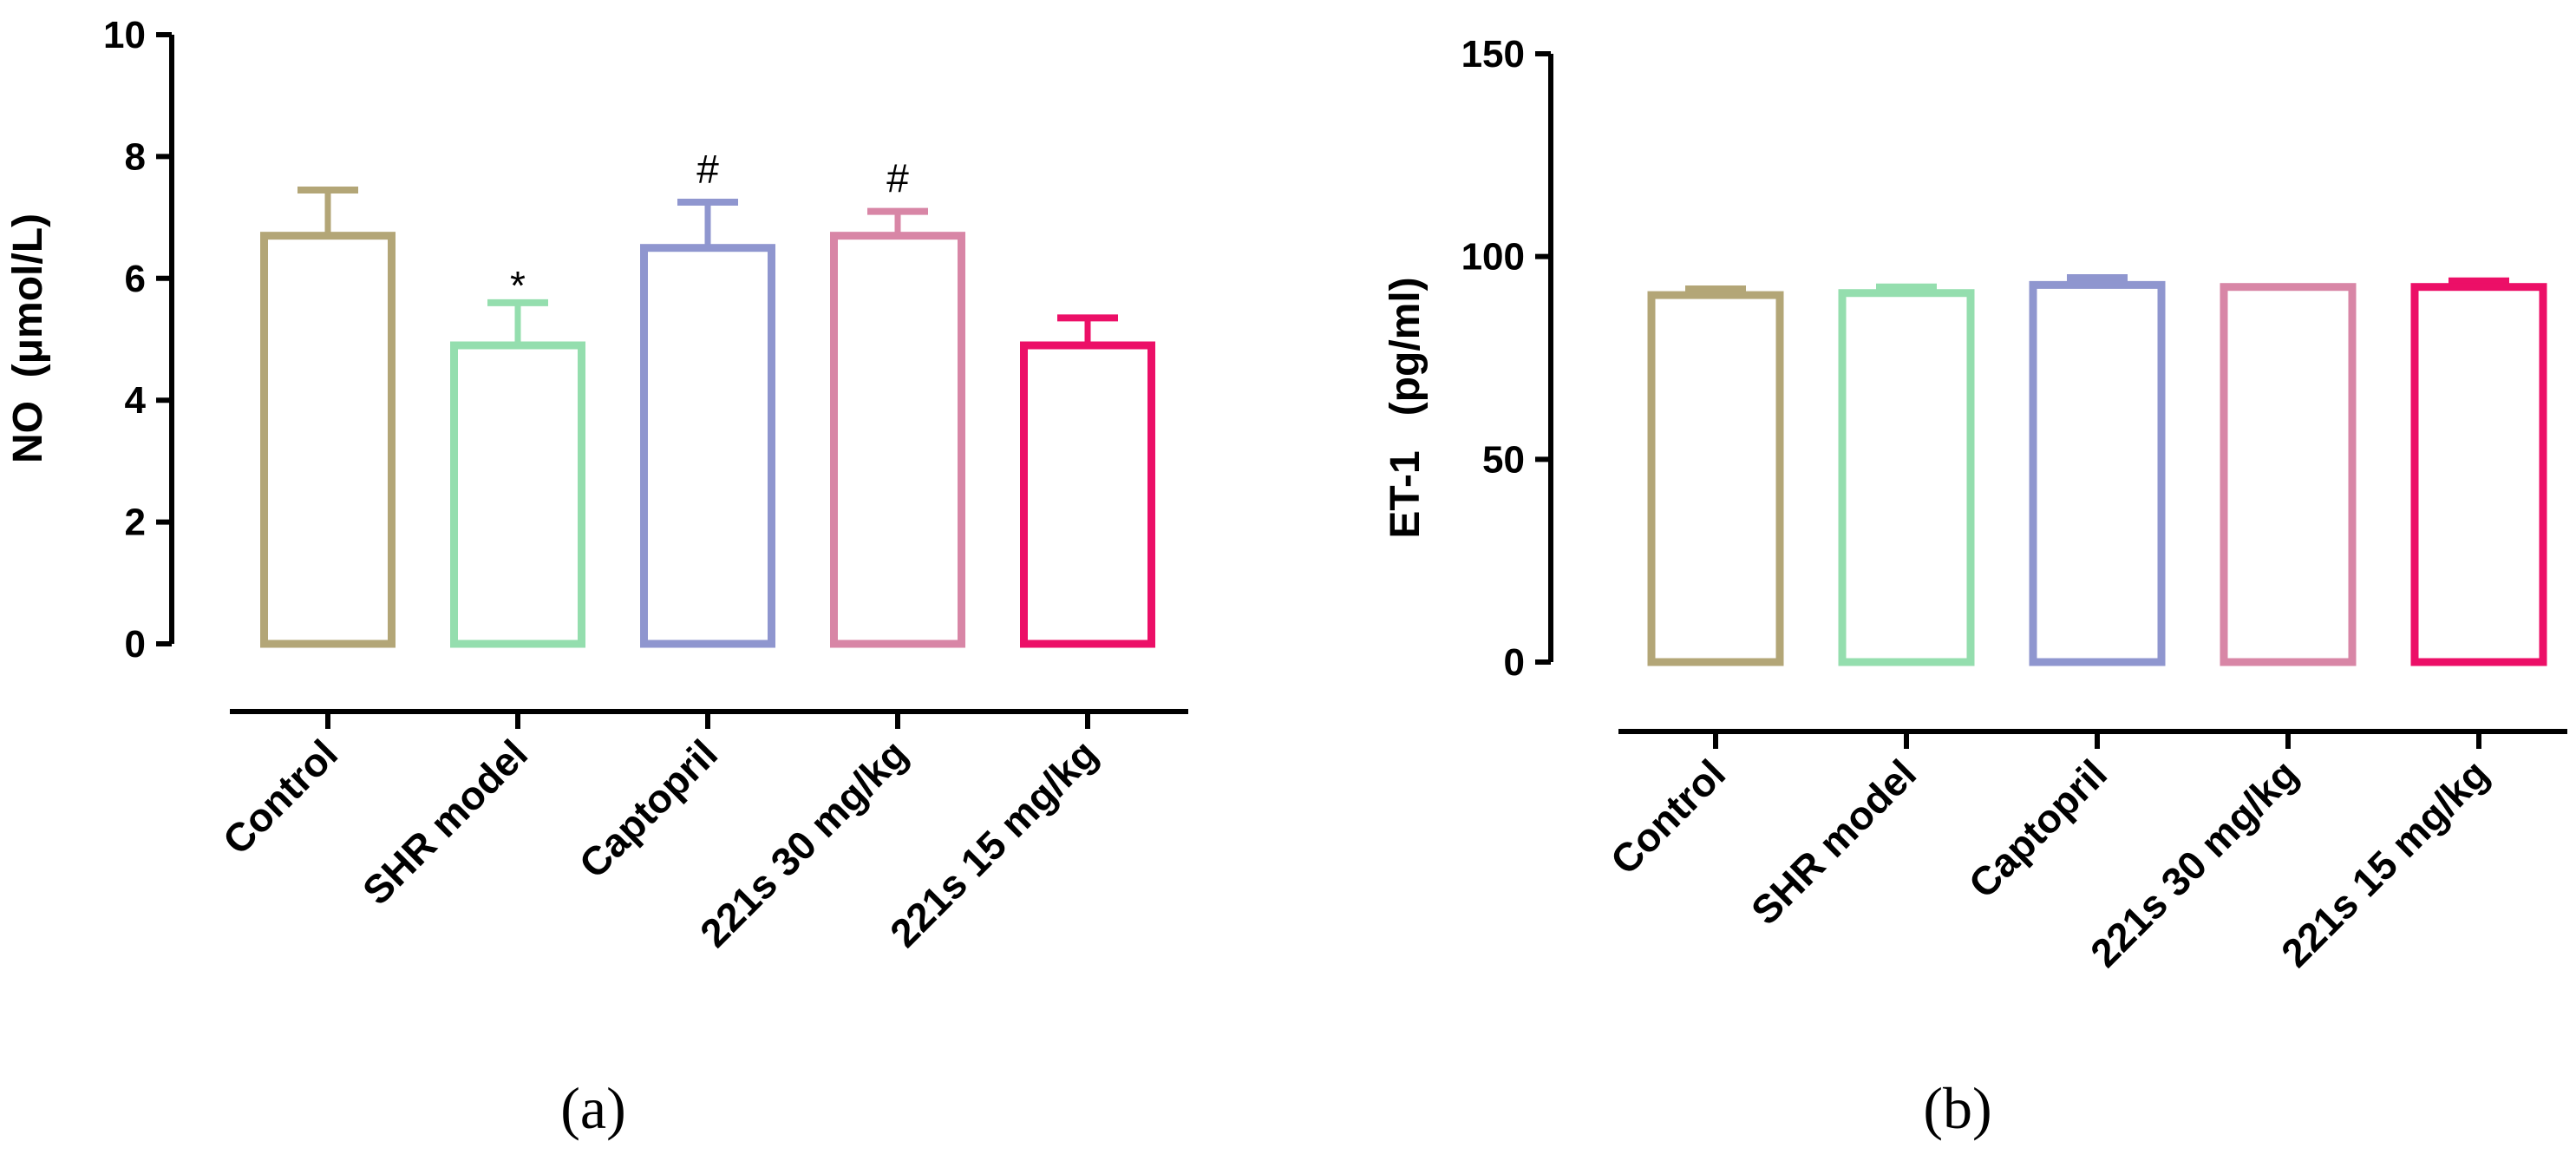 This screenshot has height=1161, width=2576. I want to click on panel-label: (b), so click(1957, 1108).